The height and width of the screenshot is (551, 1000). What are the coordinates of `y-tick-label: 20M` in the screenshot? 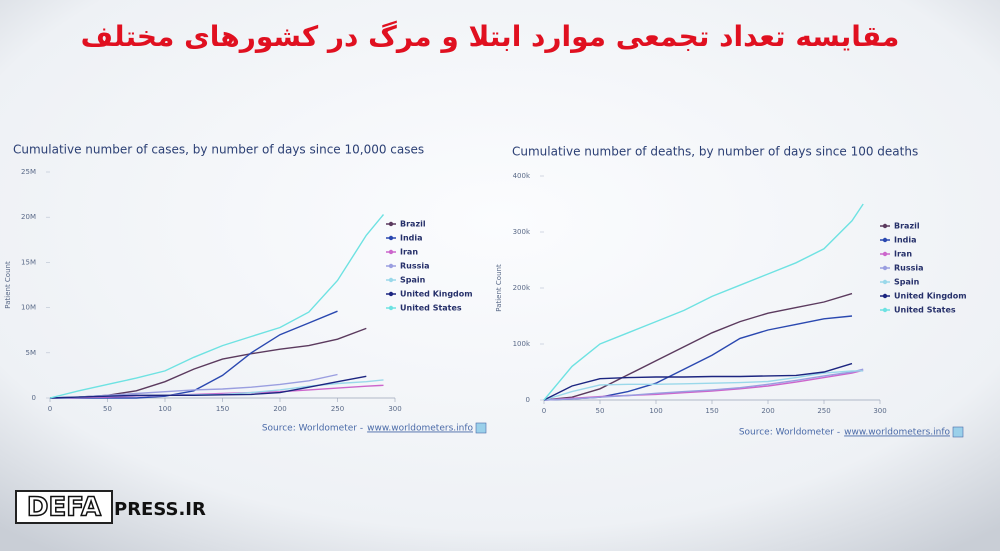 It's located at (28, 217).